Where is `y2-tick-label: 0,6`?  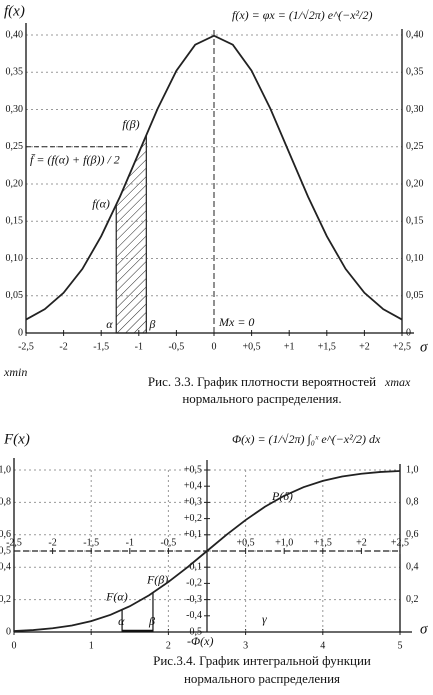 y2-tick-label: 0,6 is located at coordinates (412, 534).